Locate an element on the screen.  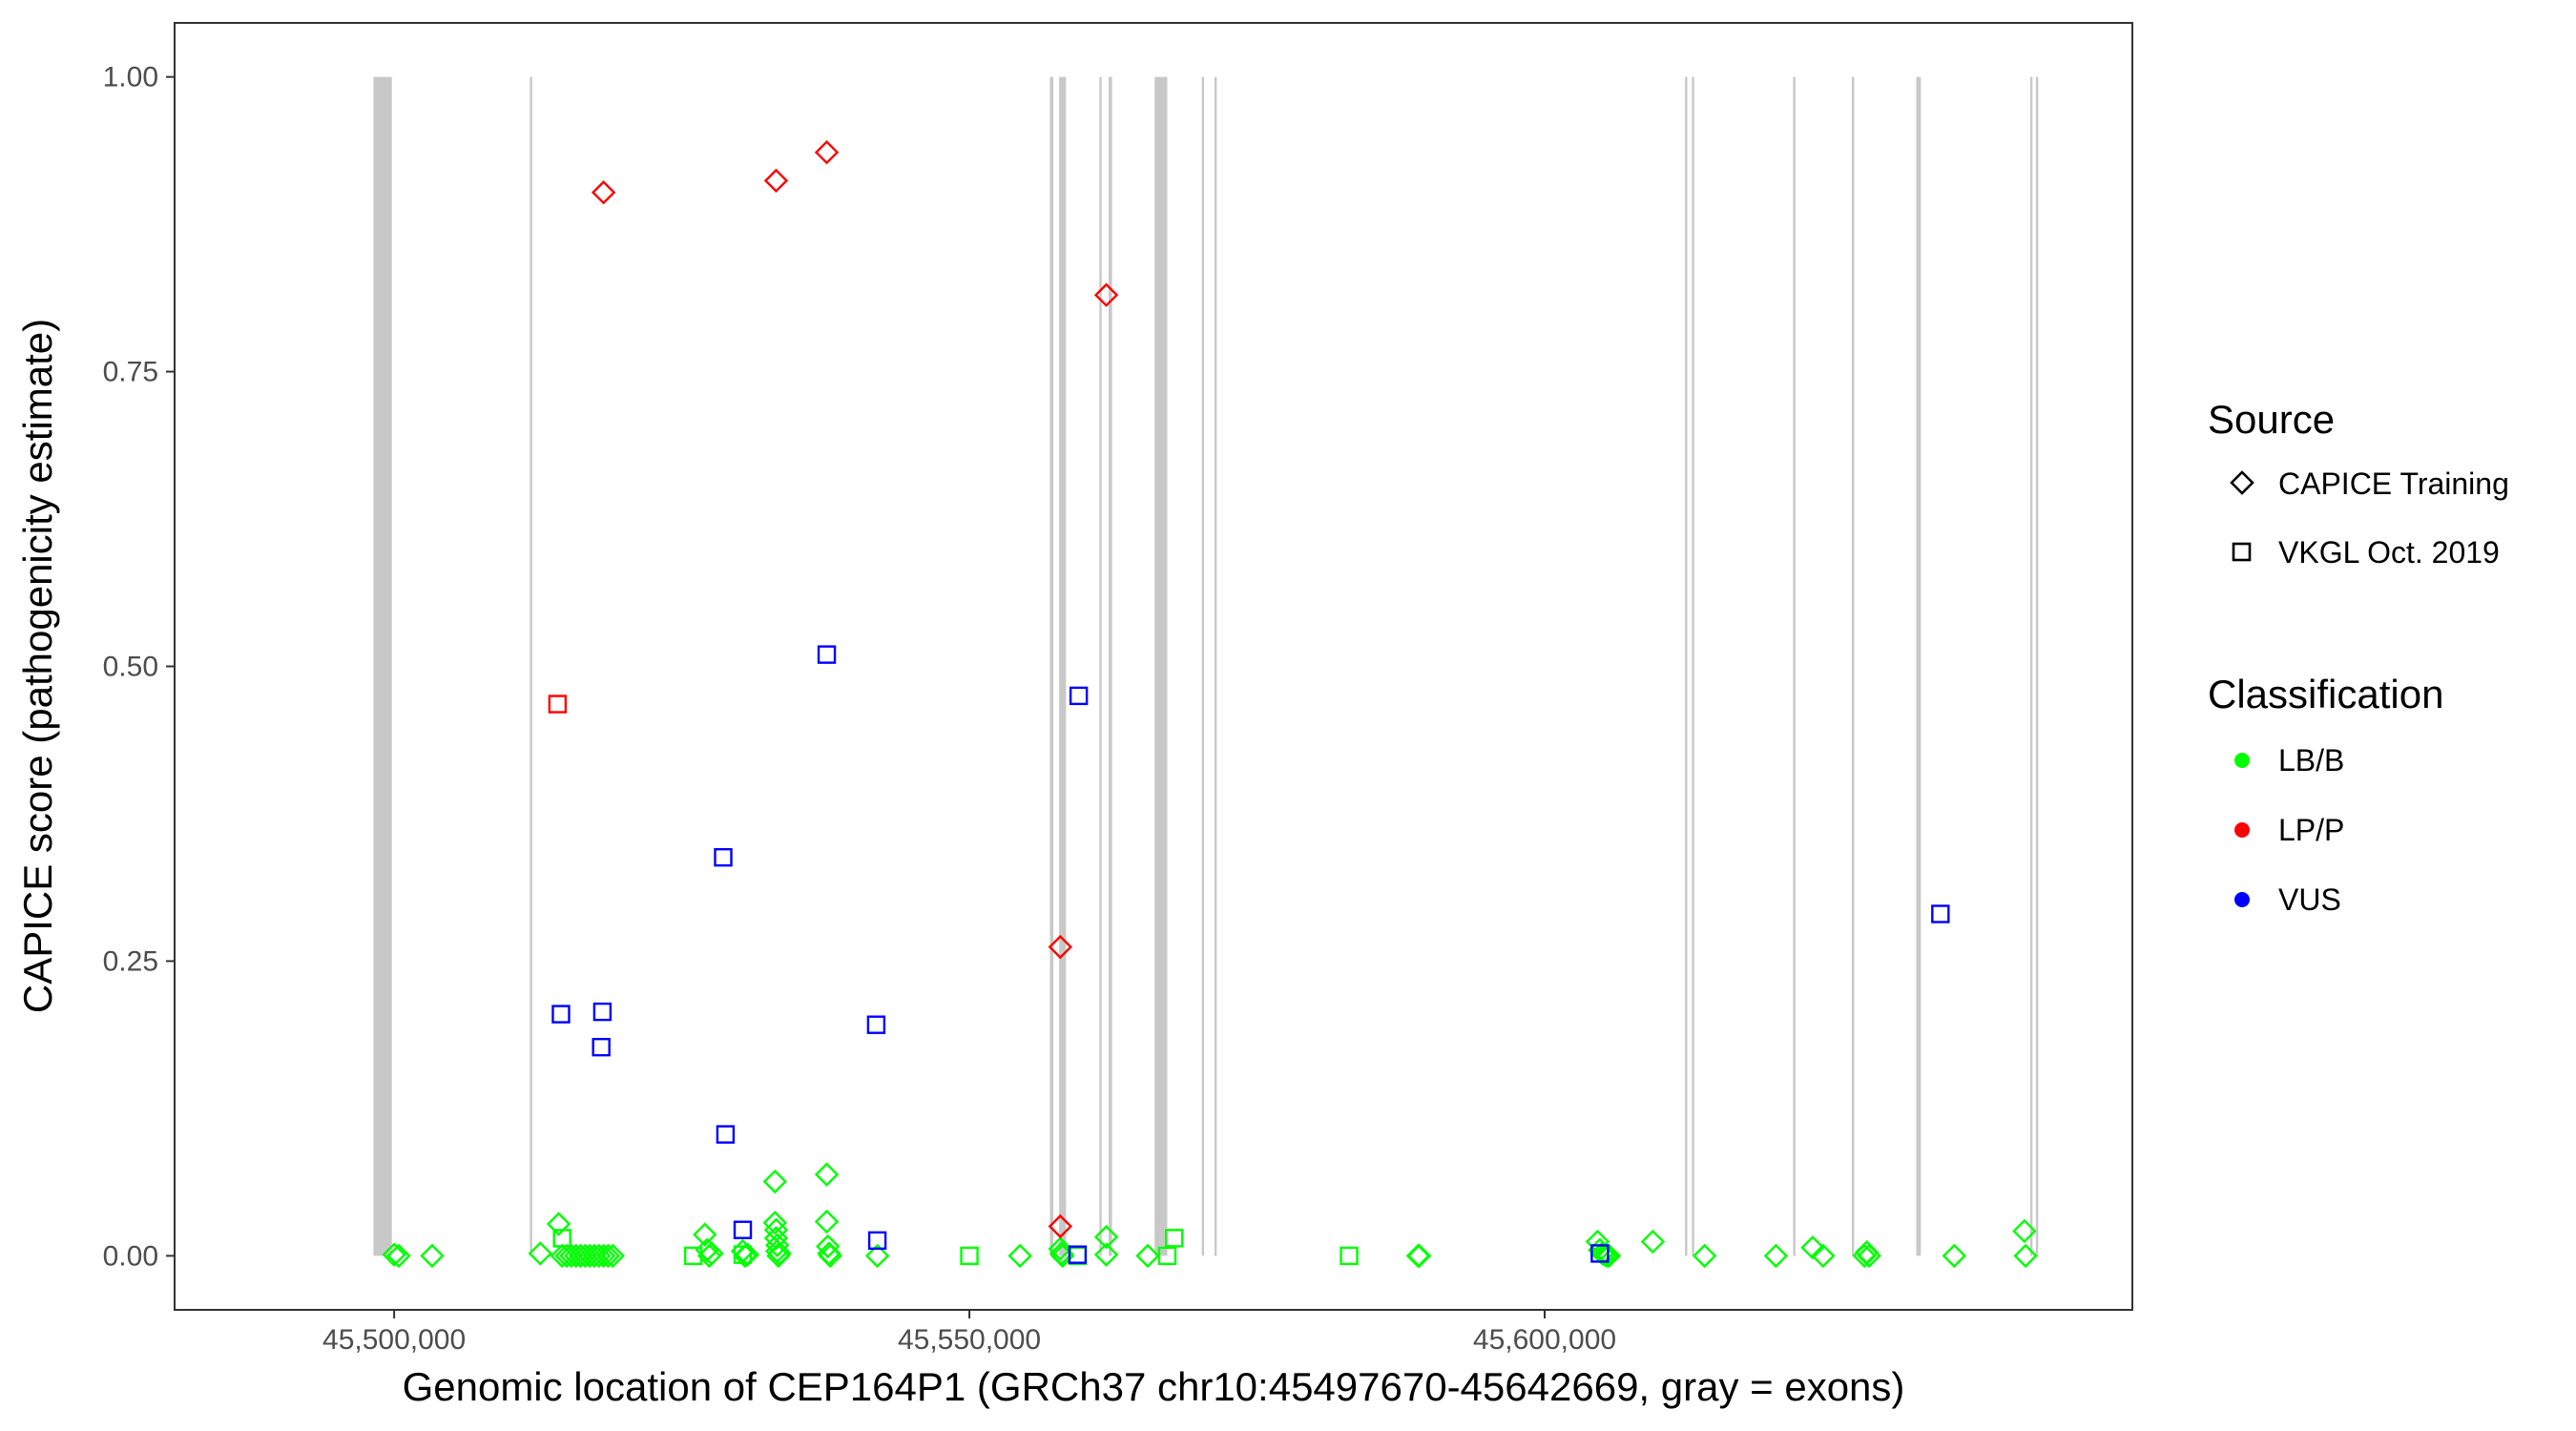
legend-label-lbb: LB/B is located at coordinates (2311, 760).